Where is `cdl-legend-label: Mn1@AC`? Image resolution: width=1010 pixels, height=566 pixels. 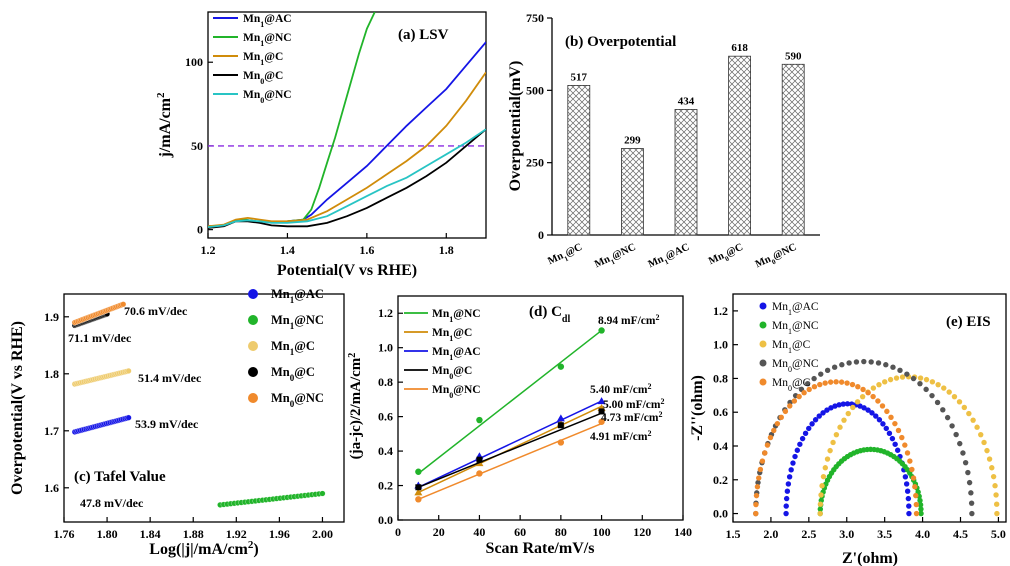
cdl-legend-label: Mn1@AC is located at coordinates (456, 354).